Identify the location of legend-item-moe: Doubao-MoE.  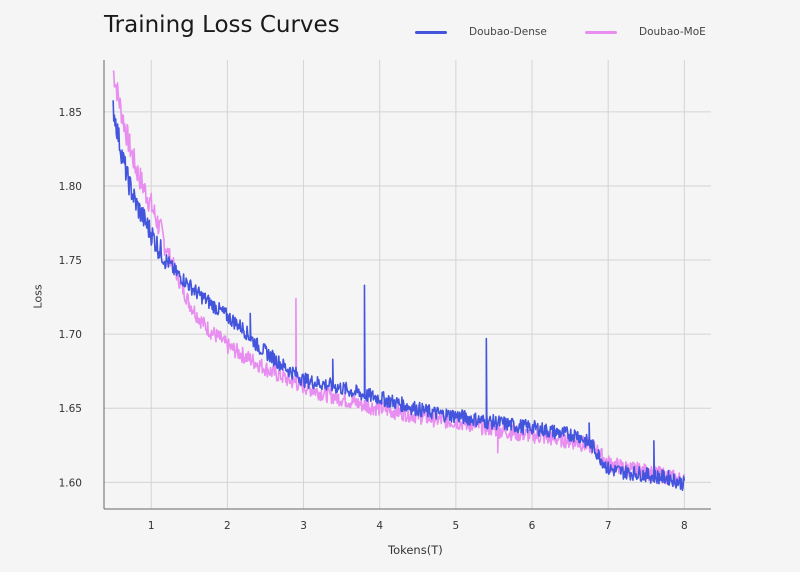
(645, 32).